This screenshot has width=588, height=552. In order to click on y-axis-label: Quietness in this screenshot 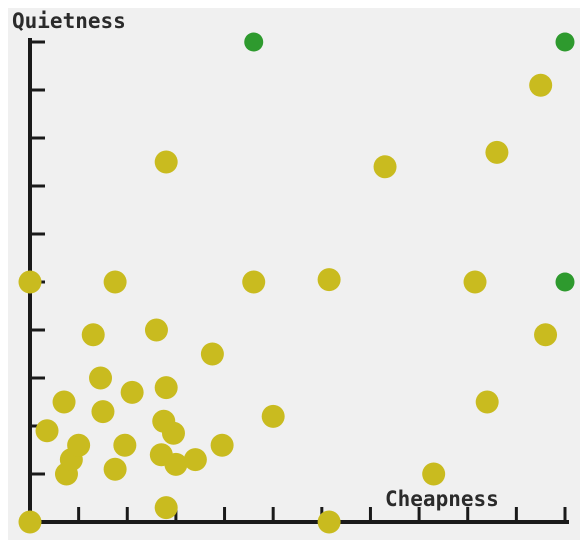, I will do `click(69, 21)`.